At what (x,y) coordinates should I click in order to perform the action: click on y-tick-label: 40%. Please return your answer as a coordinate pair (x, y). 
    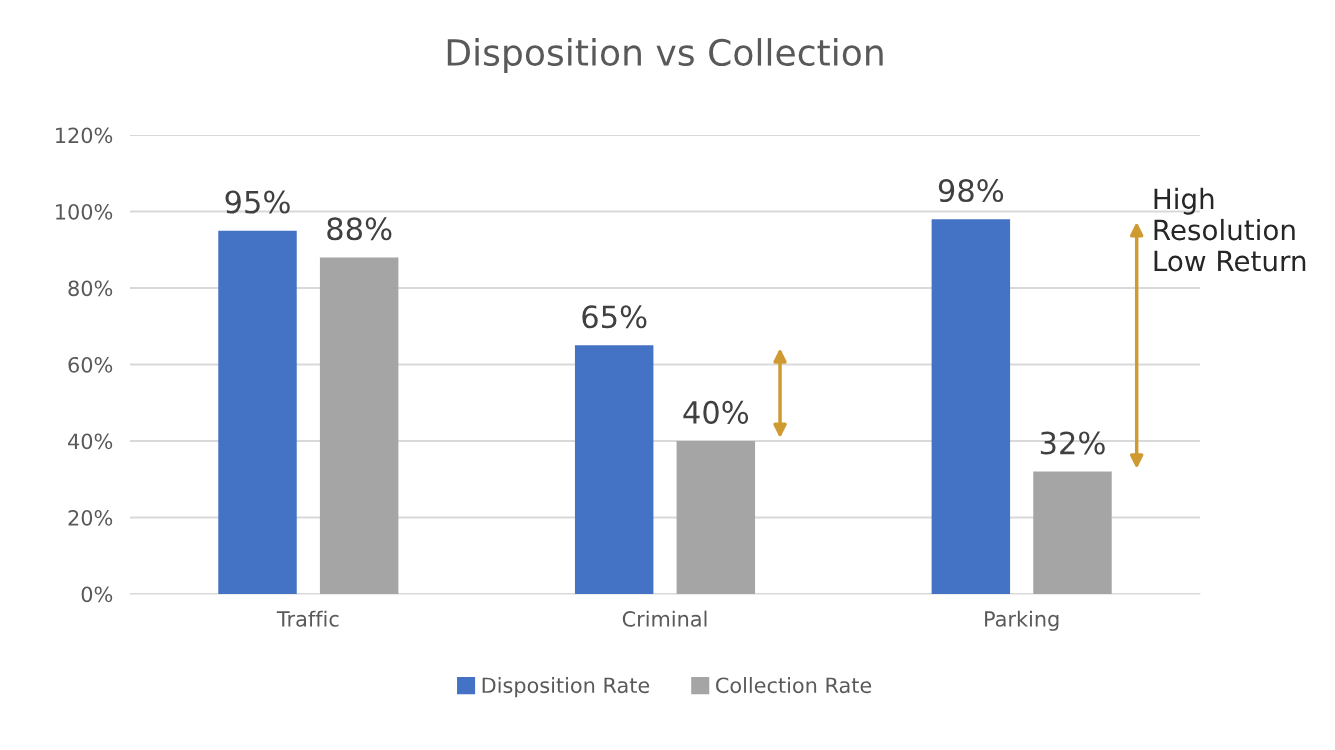
    Looking at the image, I should click on (90, 441).